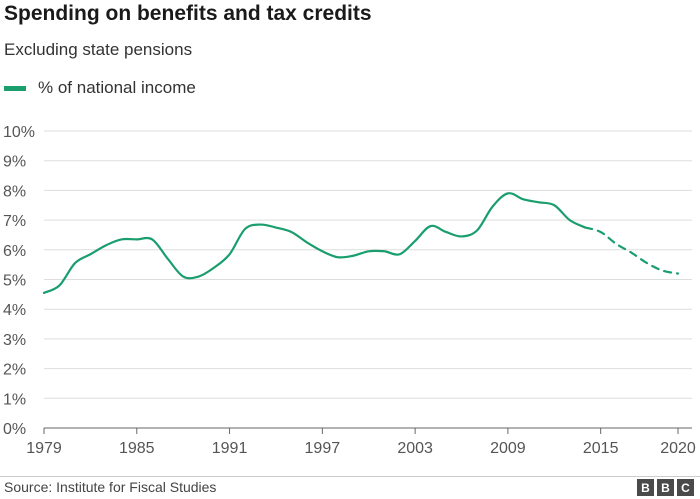 The height and width of the screenshot is (499, 700). I want to click on footer-divider, so click(350, 476).